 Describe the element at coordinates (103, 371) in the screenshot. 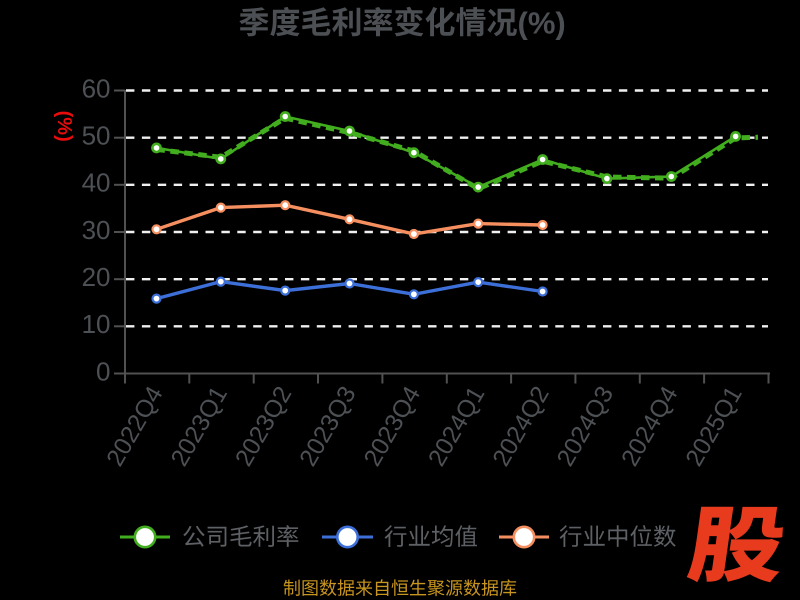

I see `svg-text: 0` at that location.